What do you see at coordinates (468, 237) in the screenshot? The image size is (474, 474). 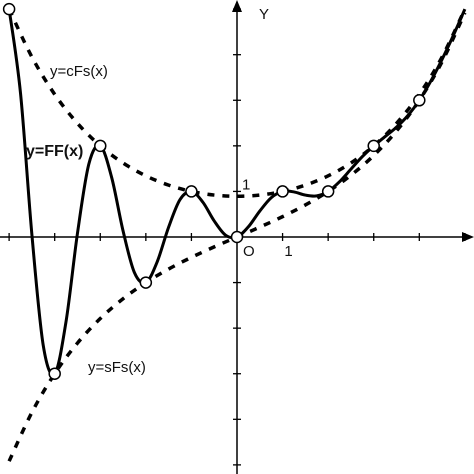 I see `x-axis-arrow` at bounding box center [468, 237].